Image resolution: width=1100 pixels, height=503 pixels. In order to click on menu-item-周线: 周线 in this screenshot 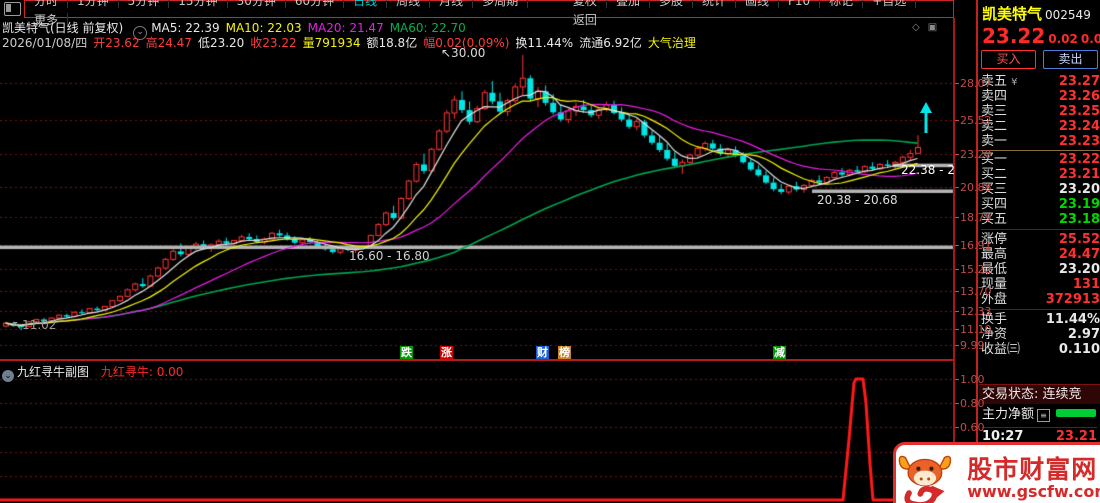, I will do `click(409, 4)`.